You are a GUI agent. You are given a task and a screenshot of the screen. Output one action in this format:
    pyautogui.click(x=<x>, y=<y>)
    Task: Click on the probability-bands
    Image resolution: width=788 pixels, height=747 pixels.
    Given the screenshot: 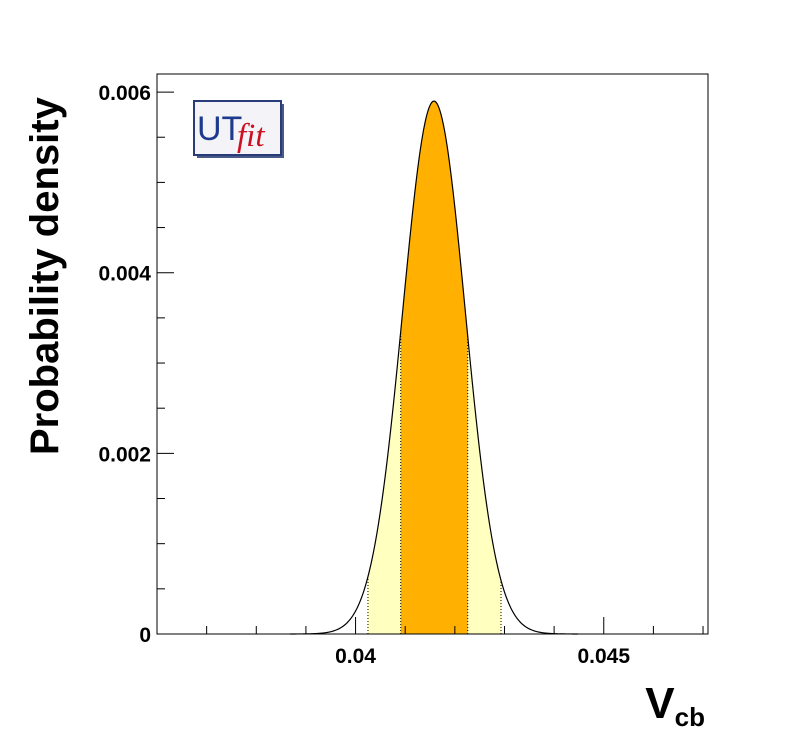 What is the action you would take?
    pyautogui.click(x=434, y=368)
    